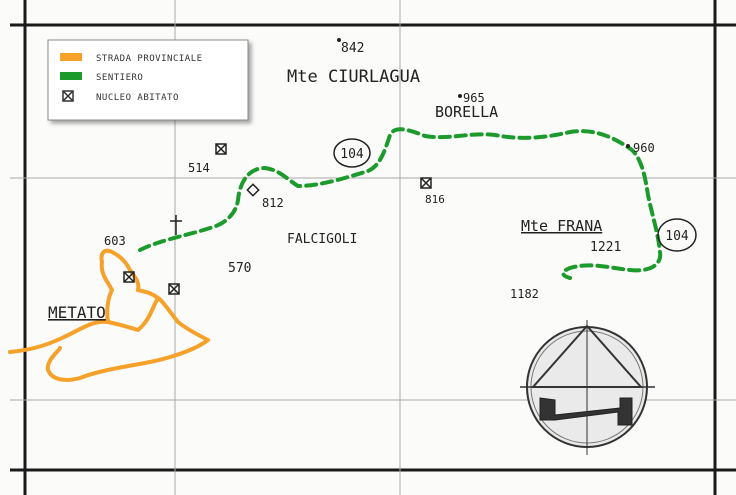  Describe the element at coordinates (644, 148) in the screenshot. I see `elevation-960: 960` at that location.